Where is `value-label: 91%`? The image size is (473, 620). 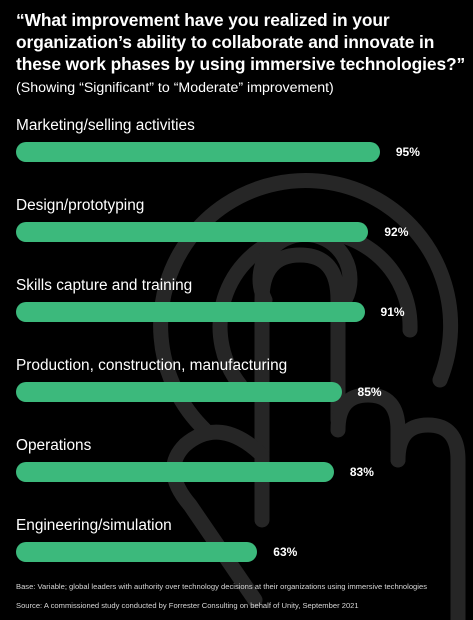 value-label: 91% is located at coordinates (392, 312).